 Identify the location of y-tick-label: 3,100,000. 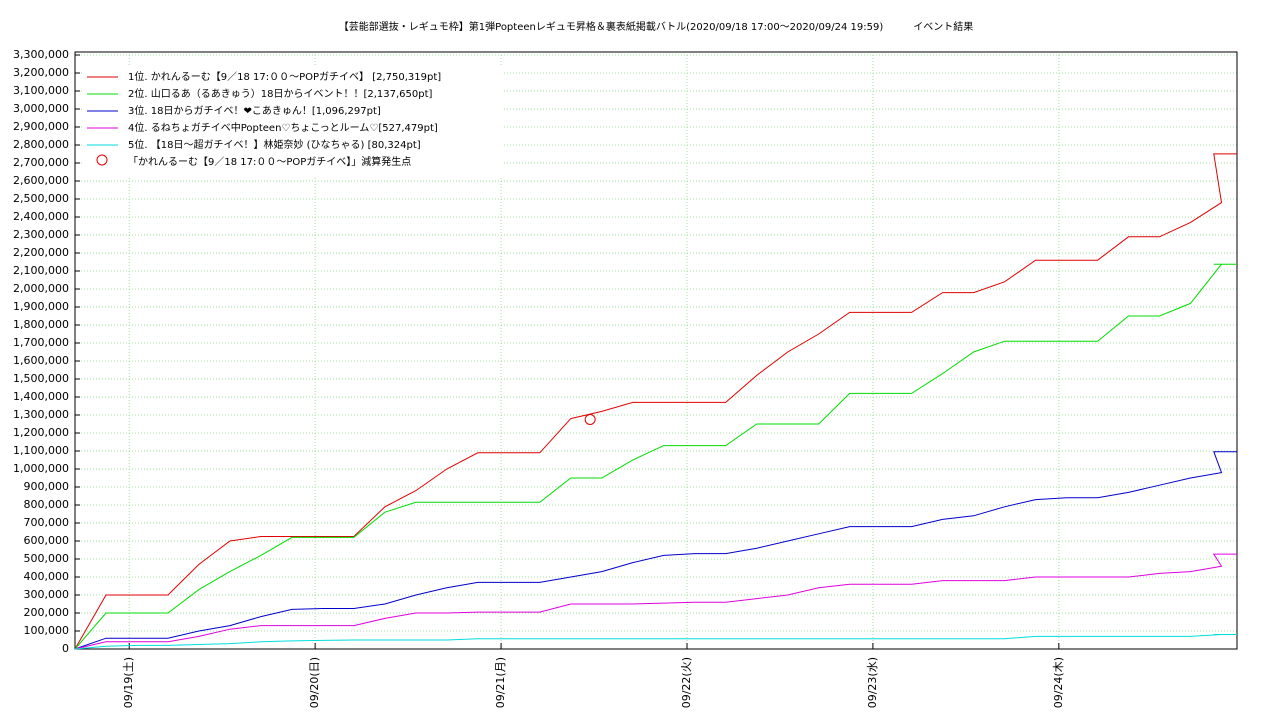
(41, 90).